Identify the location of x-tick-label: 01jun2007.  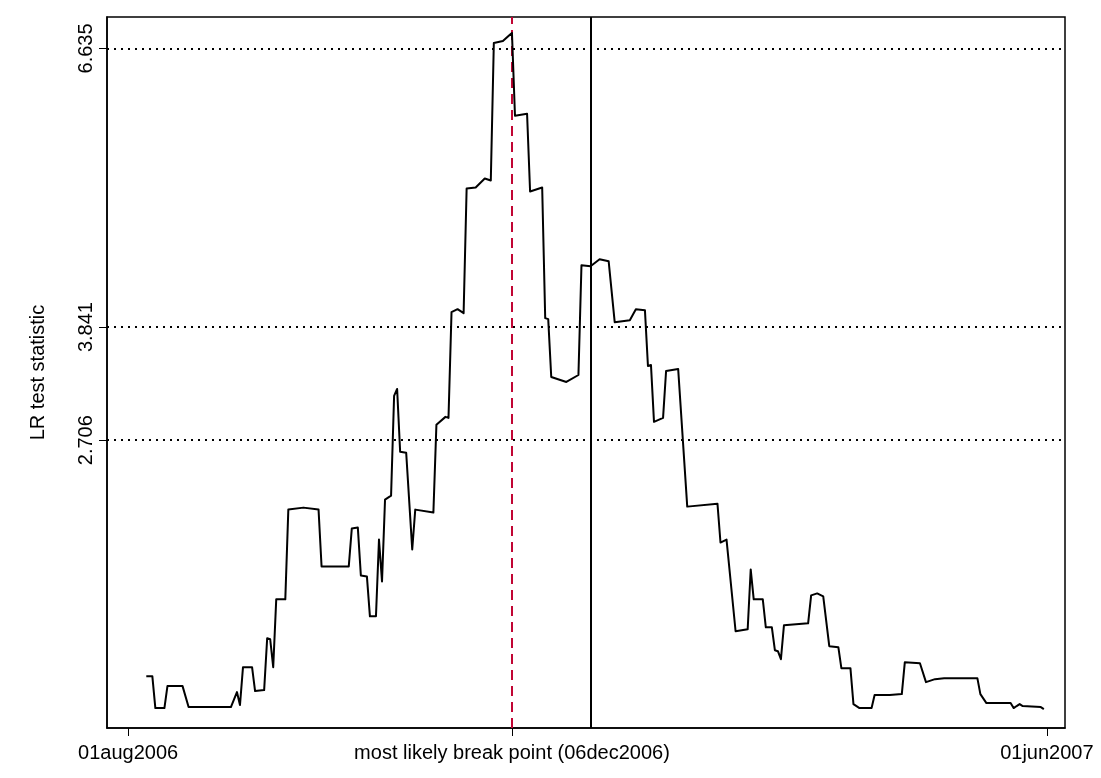
(1047, 752).